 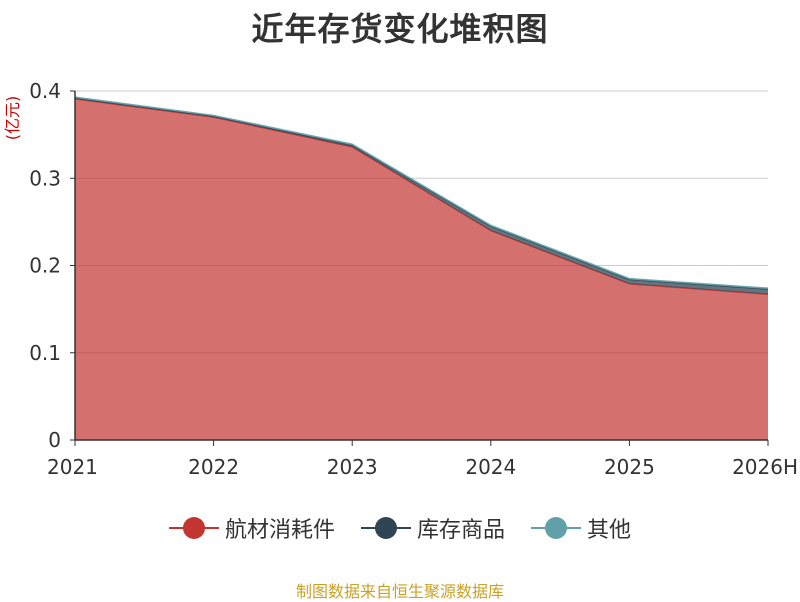 I want to click on legend: 航材消耗件 库存商品 其他, so click(x=400, y=528).